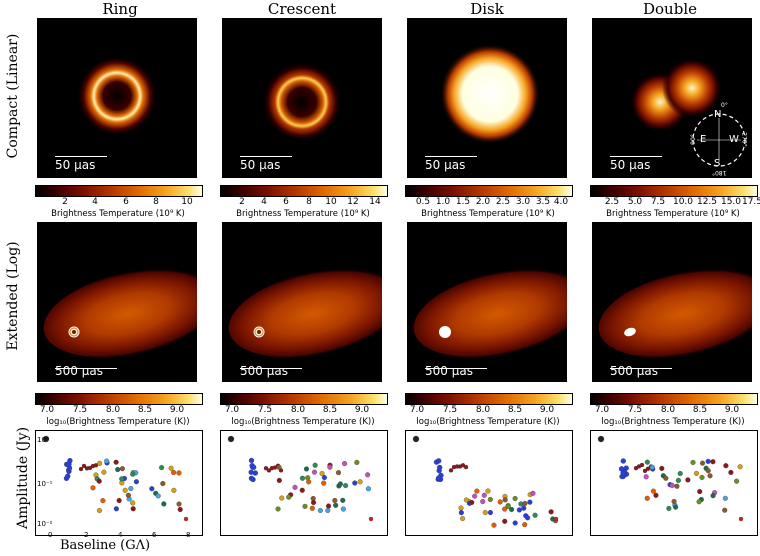 The image size is (760, 556). Describe the element at coordinates (682, 202) in the screenshot. I see `colorbar-ticks-double: 2.5 5.0 7.5 10.0 12.5 15.0 17.5` at that location.